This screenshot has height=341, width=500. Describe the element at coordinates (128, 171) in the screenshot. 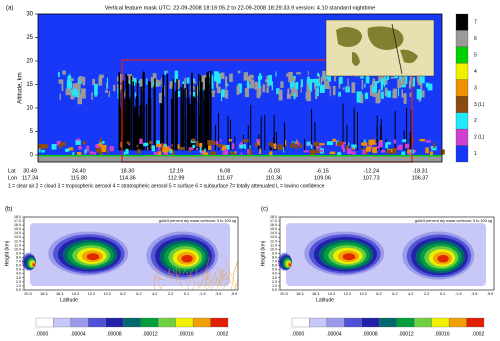

I see `lat-value: 18.30` at that location.